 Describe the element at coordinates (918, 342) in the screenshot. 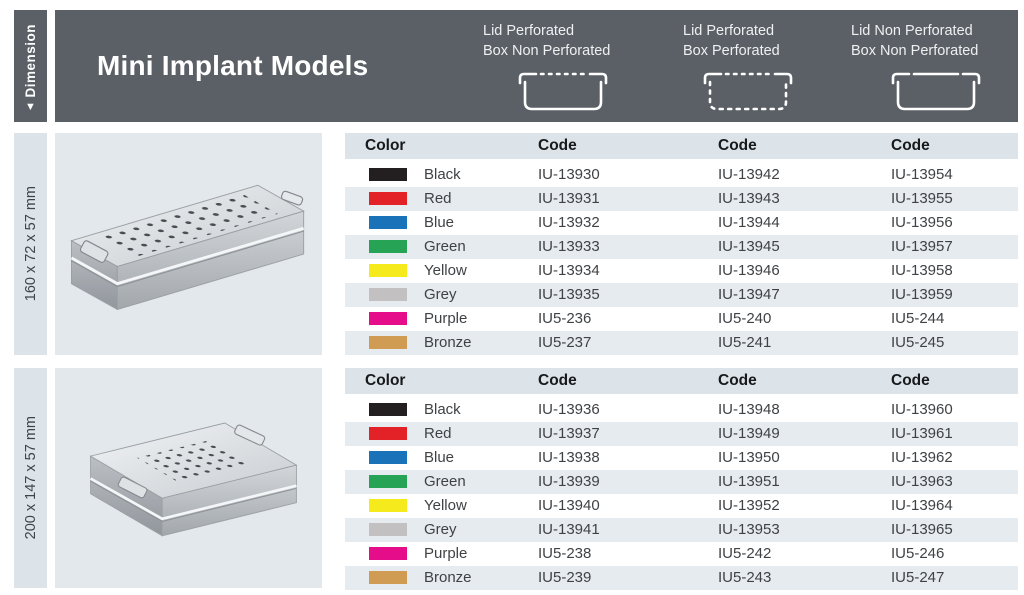

I see `code-cell: IU5-245` at that location.